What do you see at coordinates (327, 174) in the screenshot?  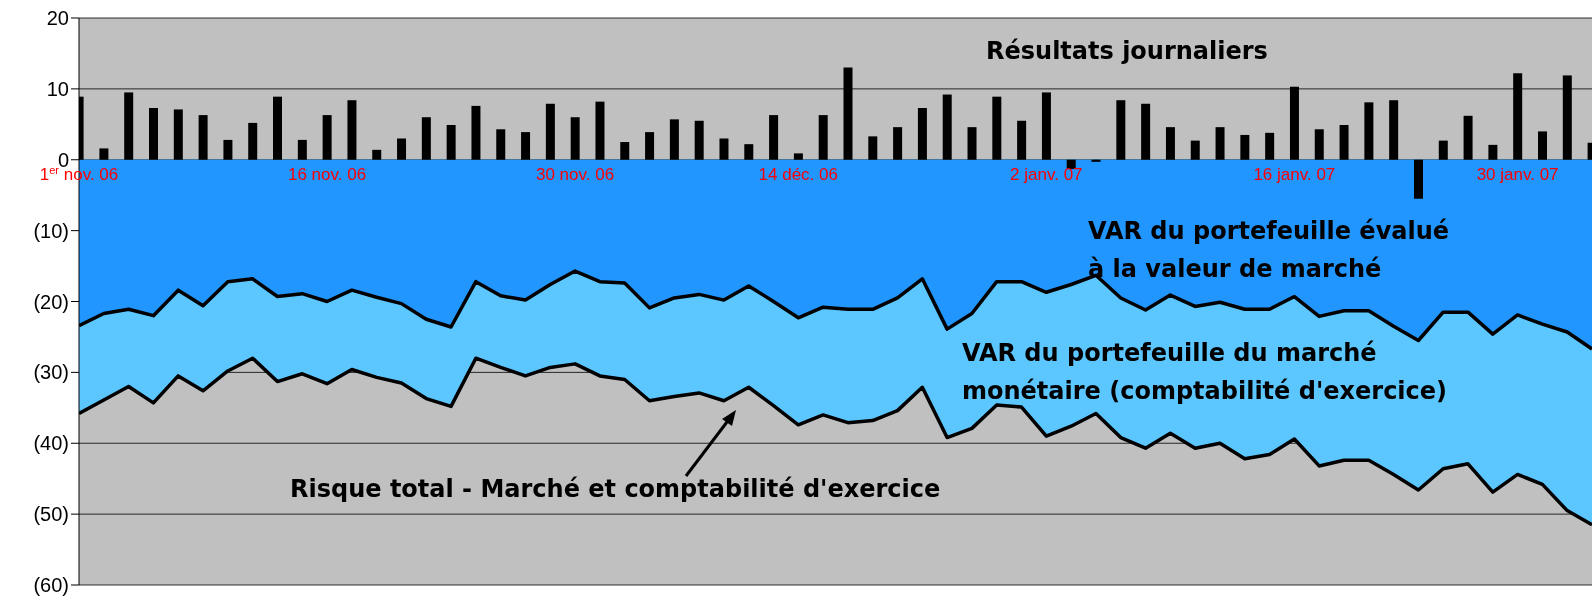 I see `x-tick-label: 16 nov. 06` at bounding box center [327, 174].